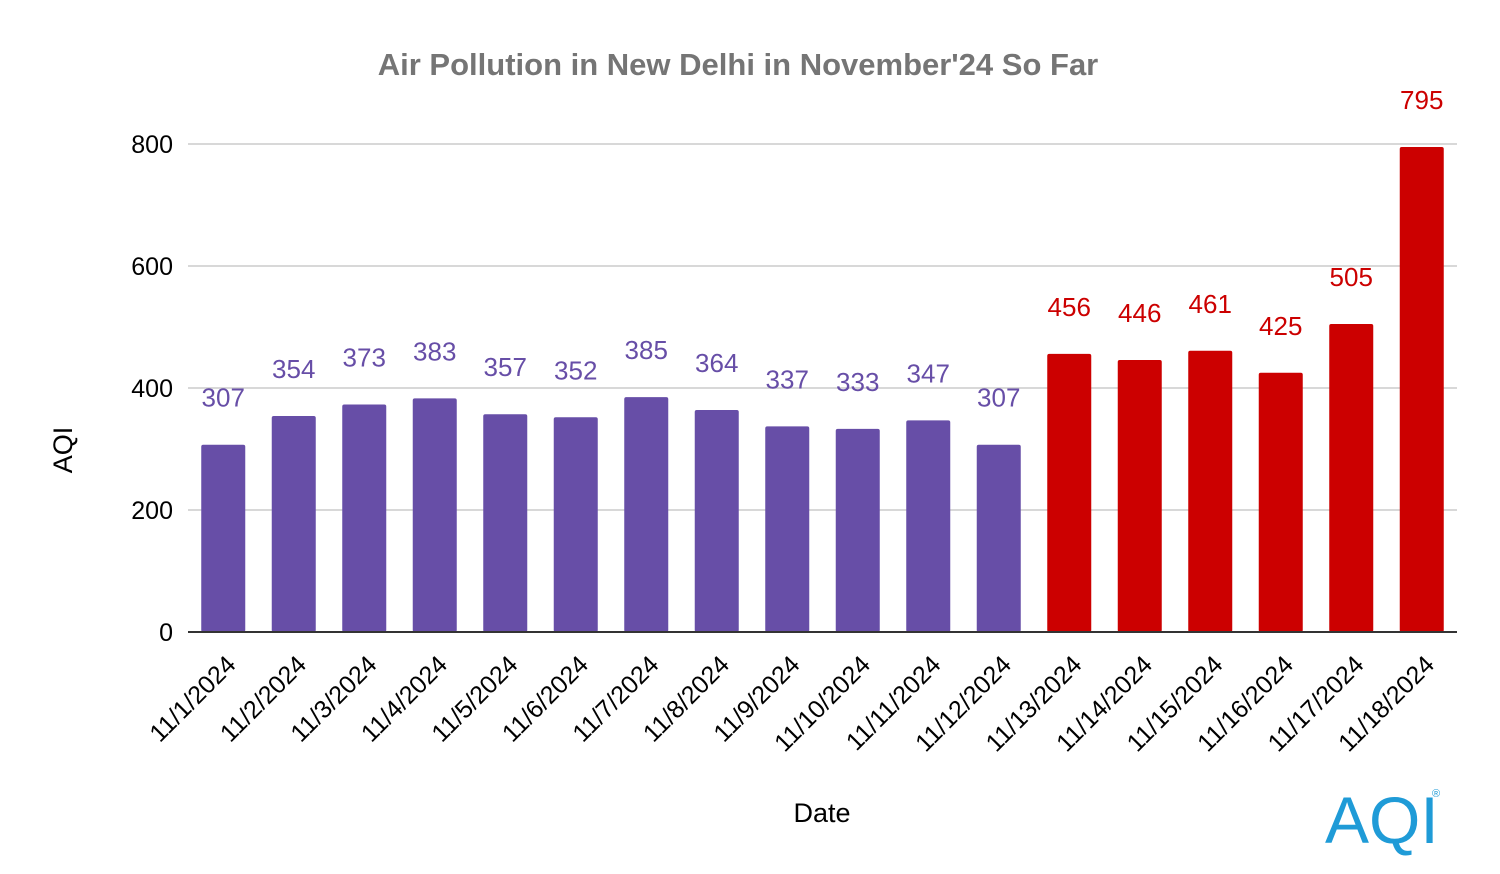  I want to click on y-tick-label: 400, so click(152, 389).